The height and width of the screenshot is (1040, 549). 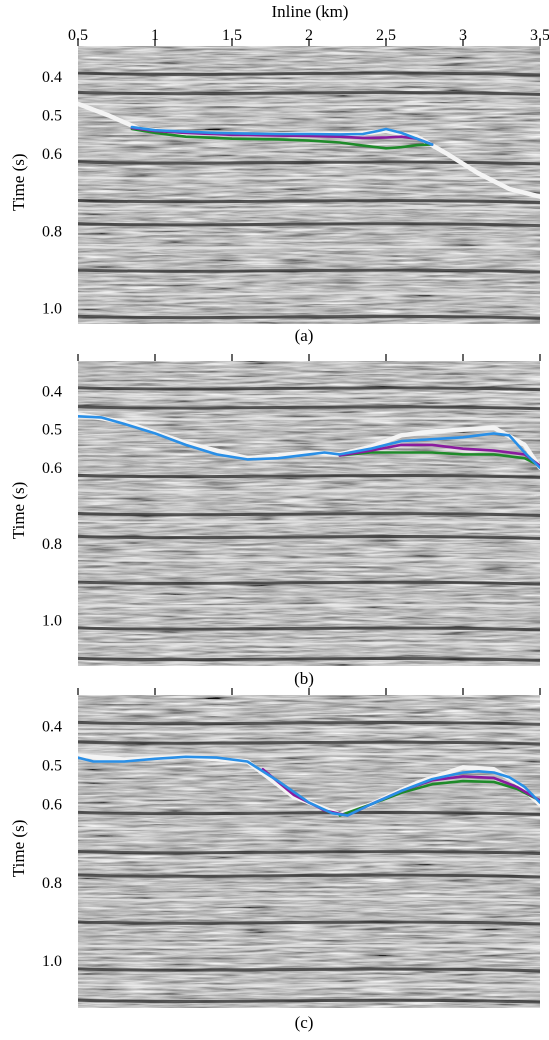 What do you see at coordinates (310, 11) in the screenshot?
I see `x-axis-title: Inline (km)` at bounding box center [310, 11].